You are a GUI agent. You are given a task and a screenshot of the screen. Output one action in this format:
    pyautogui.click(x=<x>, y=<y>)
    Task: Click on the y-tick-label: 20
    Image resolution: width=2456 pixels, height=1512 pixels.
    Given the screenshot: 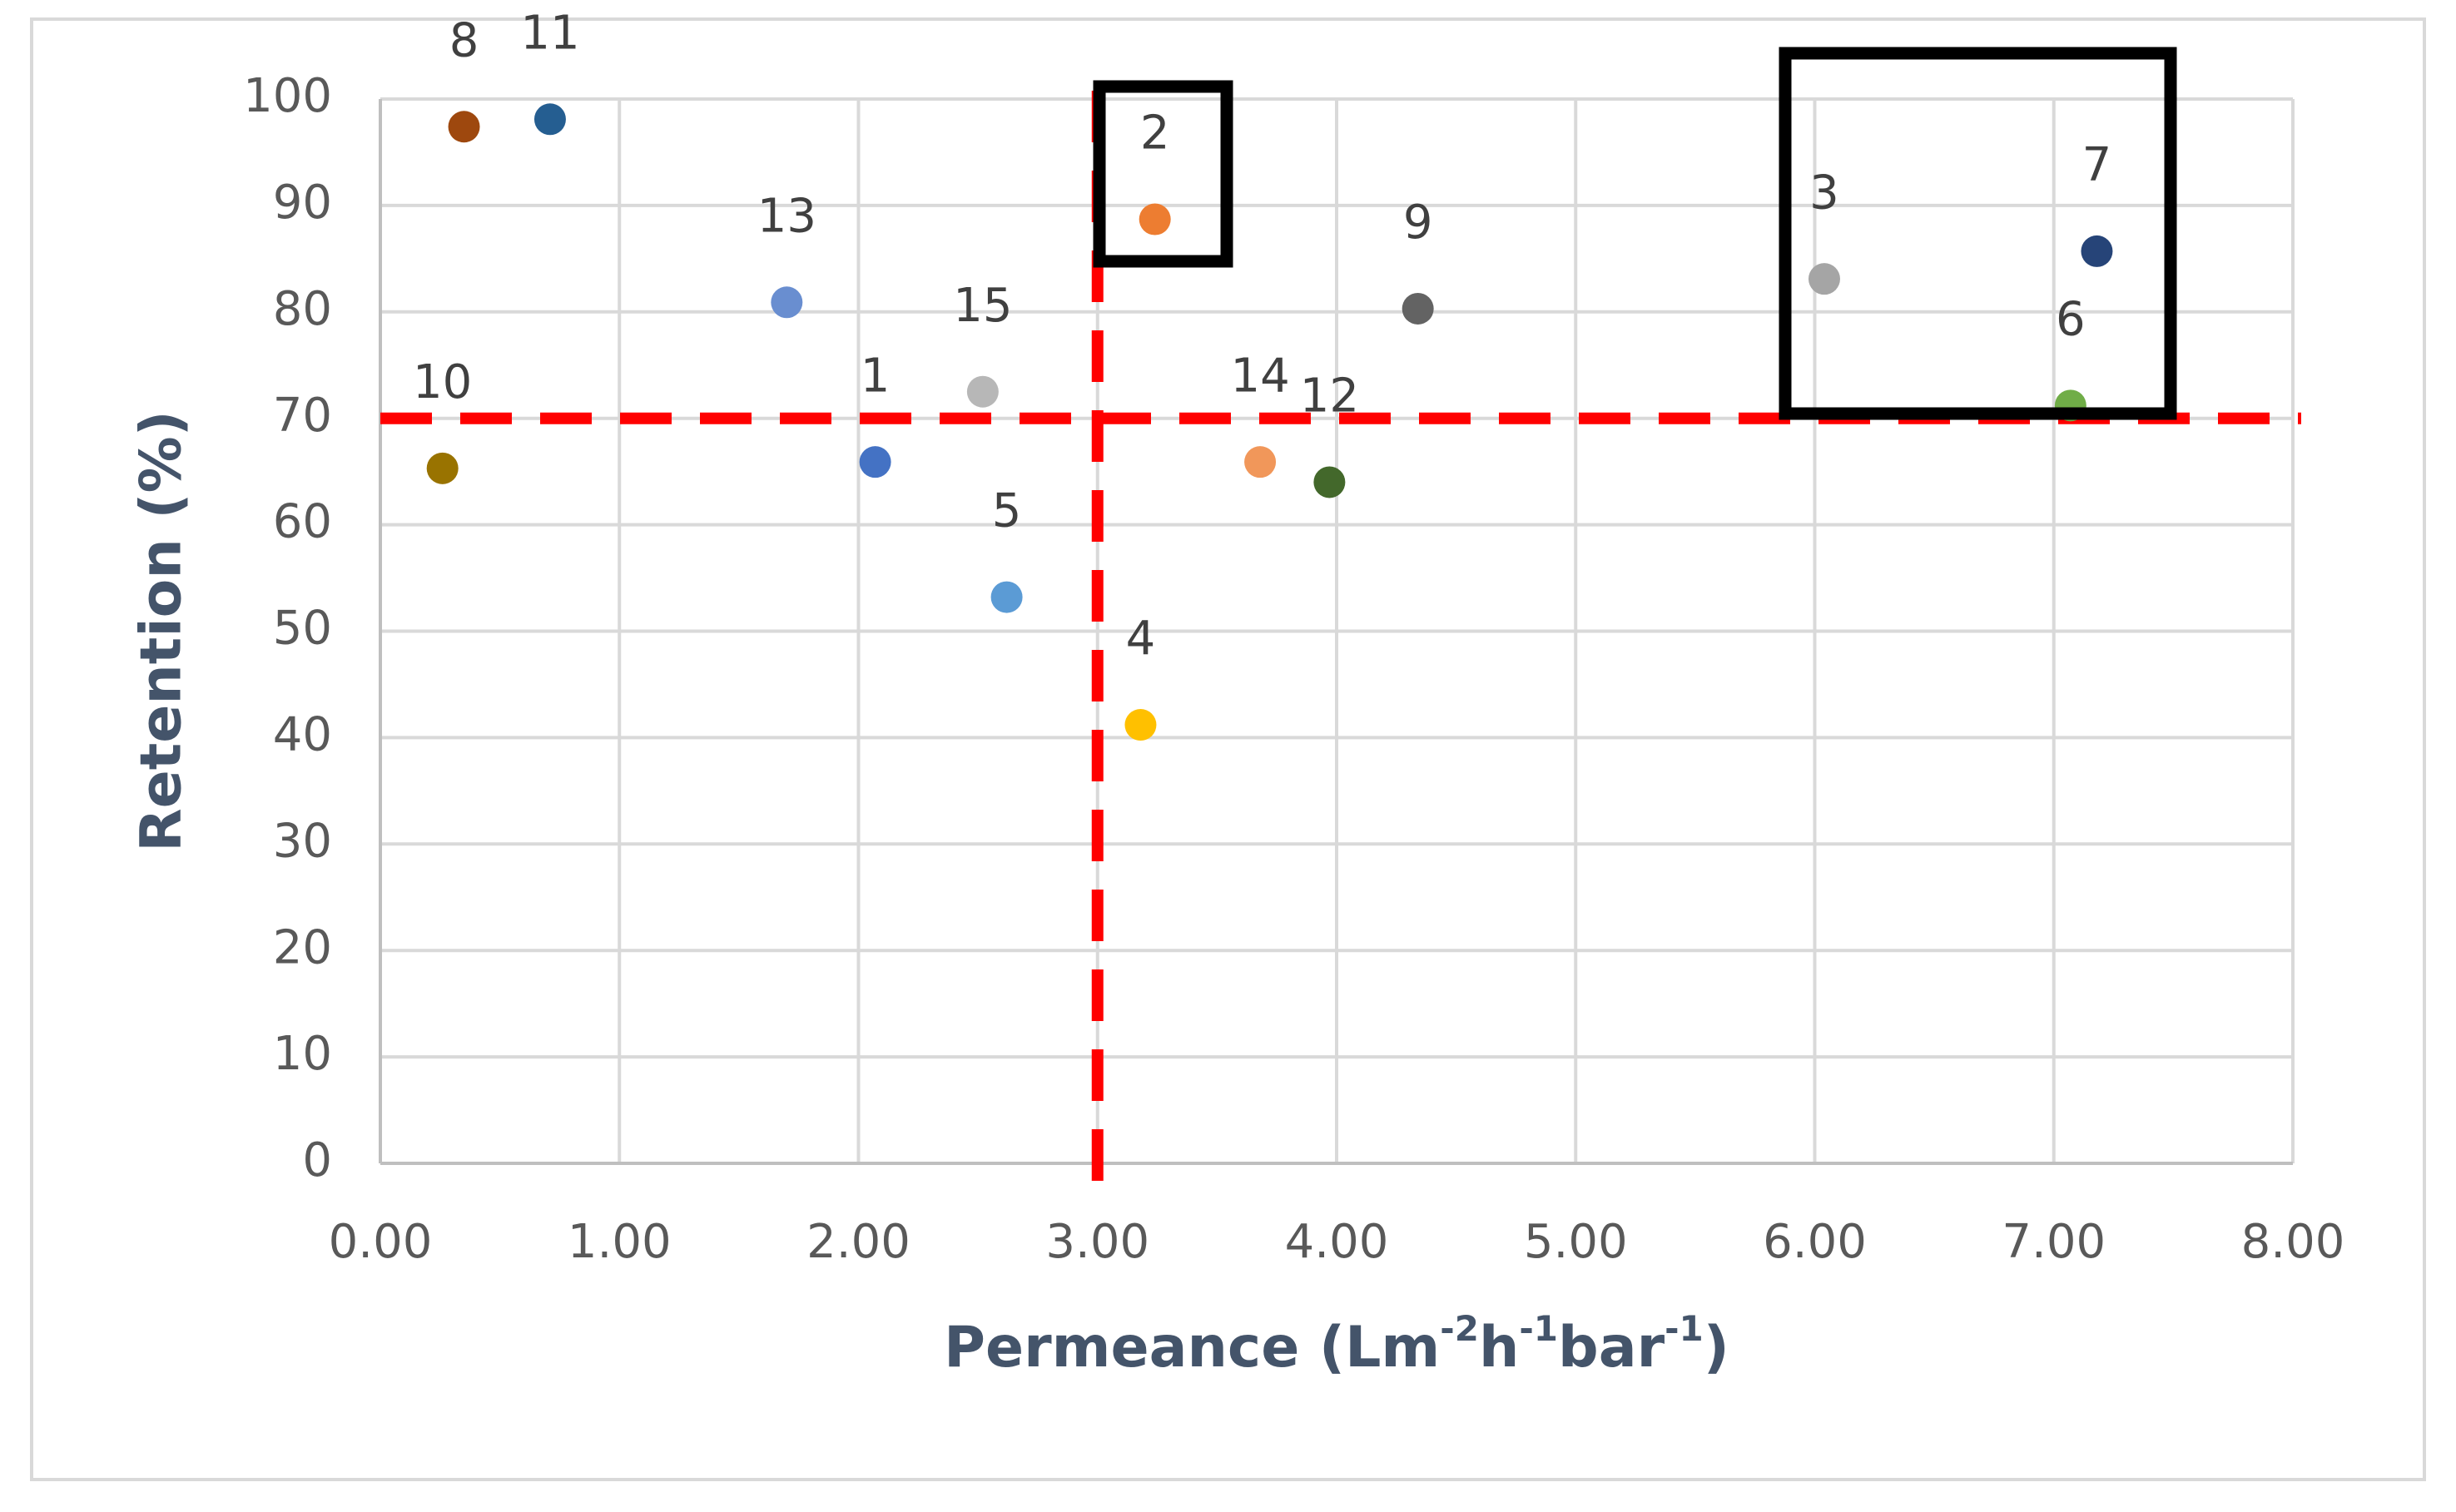 What is the action you would take?
    pyautogui.click(x=302, y=947)
    